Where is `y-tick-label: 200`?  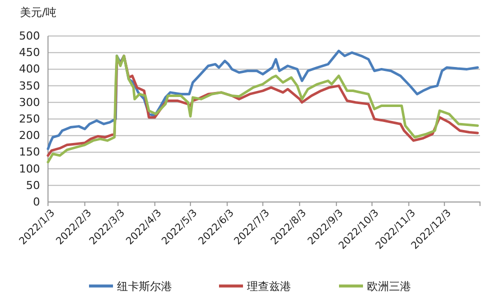
y-tick-label: 200 is located at coordinates (29, 135).